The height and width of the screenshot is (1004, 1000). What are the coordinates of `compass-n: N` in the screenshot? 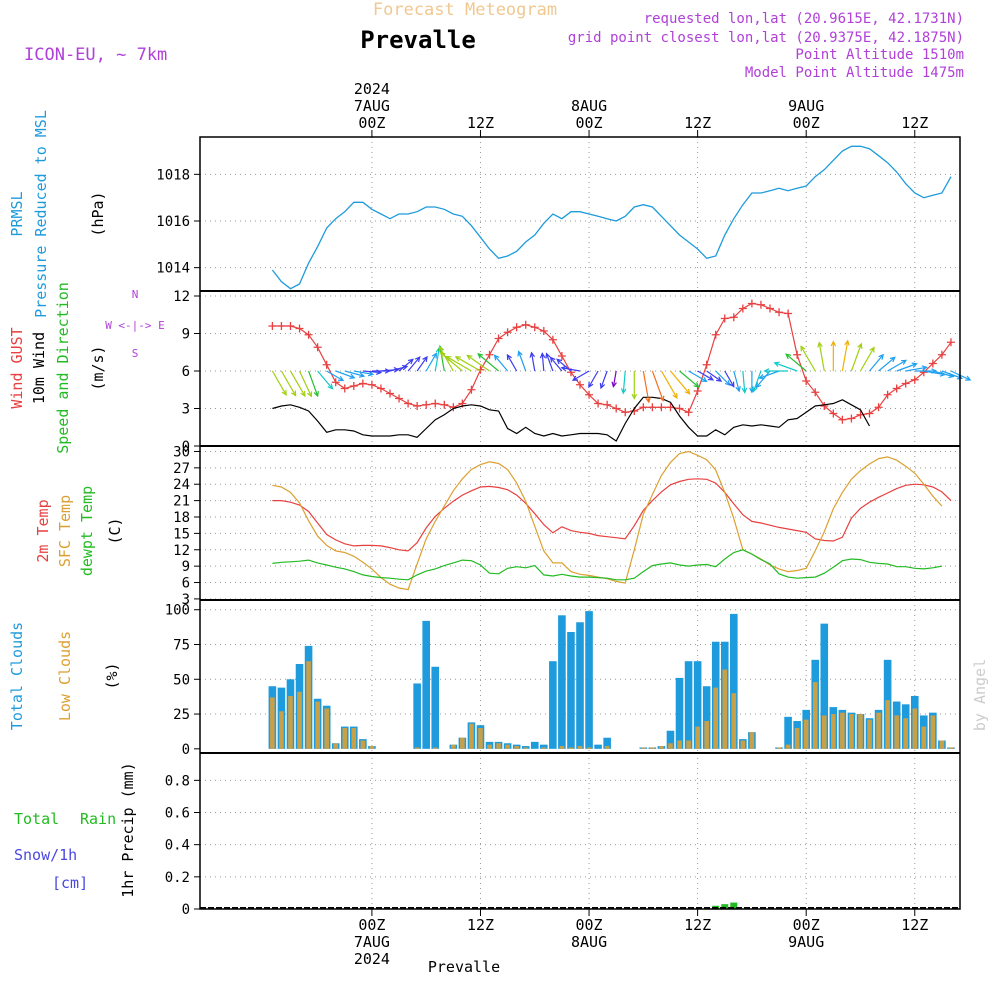 It's located at (135, 294).